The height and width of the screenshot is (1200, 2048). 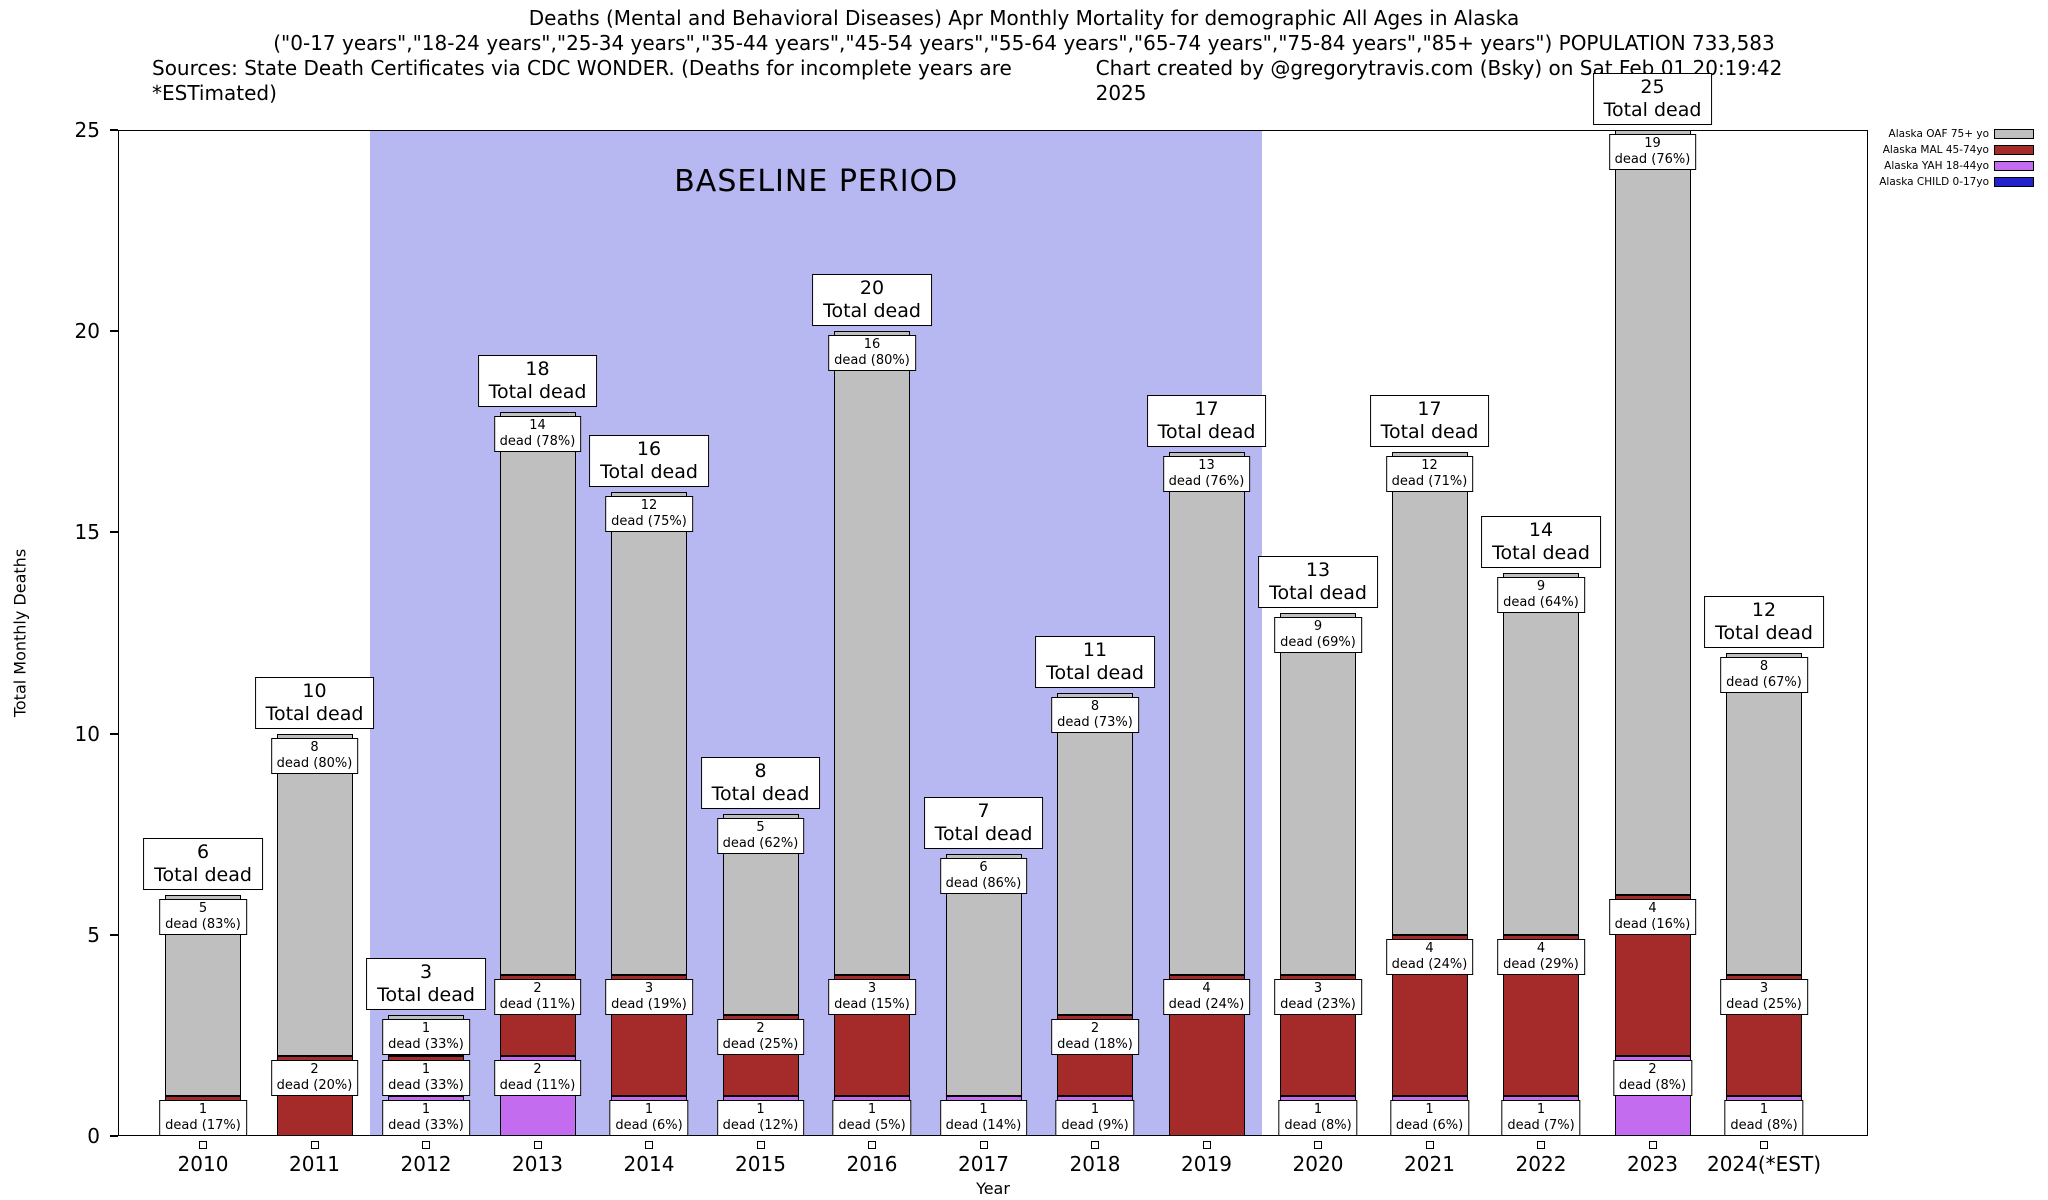 What do you see at coordinates (426, 972) in the screenshot?
I see `total-dead-value: 3` at bounding box center [426, 972].